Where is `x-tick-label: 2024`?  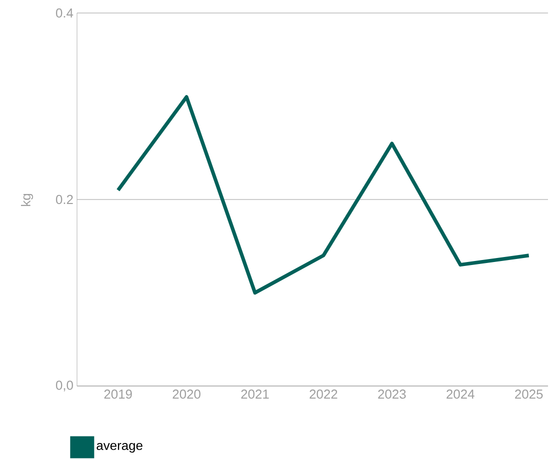
x-tick-label: 2024 is located at coordinates (460, 394).